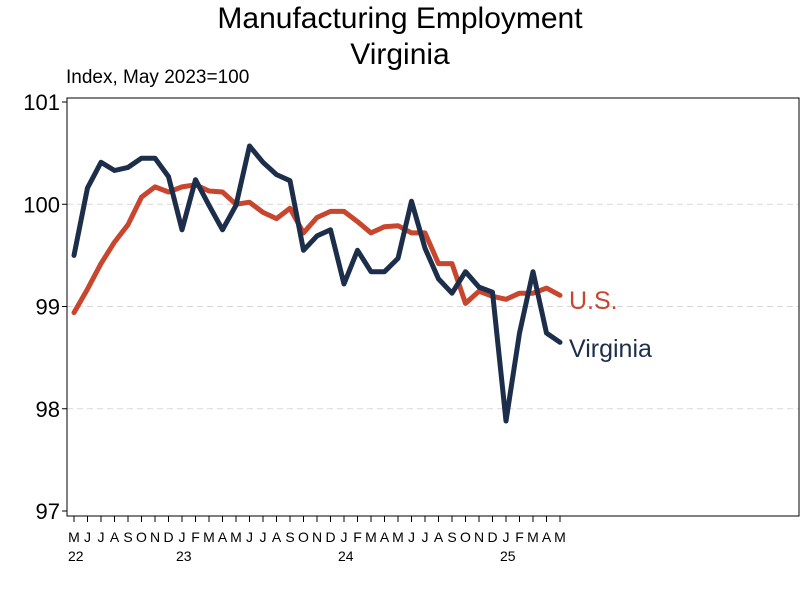  What do you see at coordinates (346, 556) in the screenshot?
I see `x-year-label: 24` at bounding box center [346, 556].